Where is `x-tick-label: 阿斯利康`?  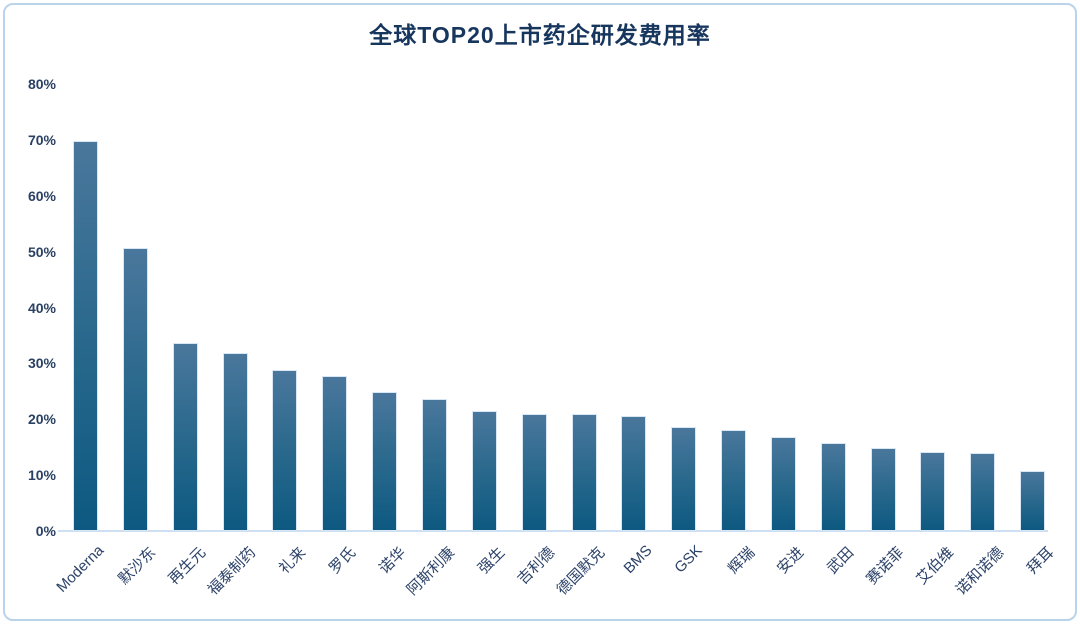 x-tick-label: 阿斯利康 is located at coordinates (431, 571).